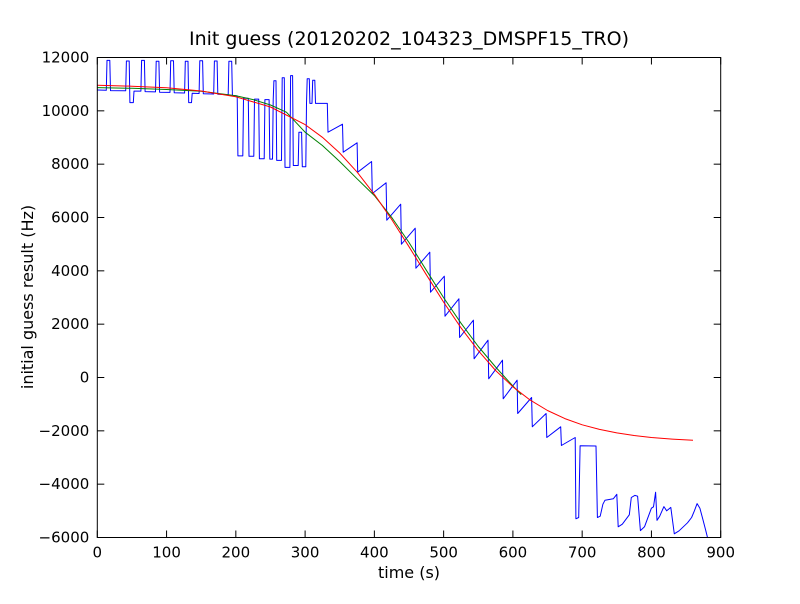 The image size is (800, 604). What do you see at coordinates (64, 484) in the screenshot?
I see `y-tick-label: −4000` at bounding box center [64, 484].